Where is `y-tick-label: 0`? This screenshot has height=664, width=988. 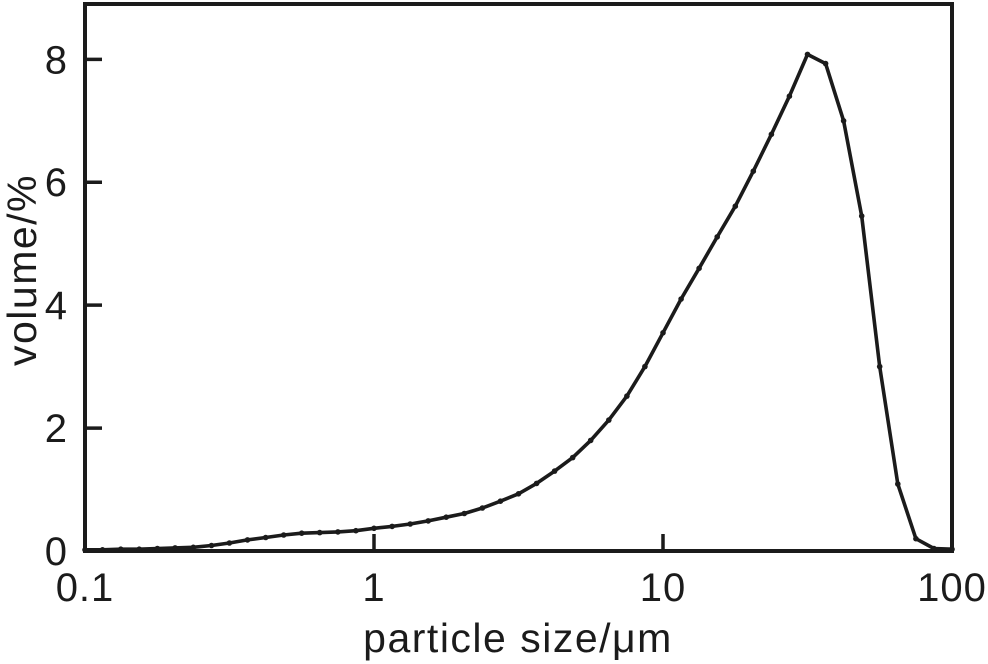
y-tick-label: 0 is located at coordinates (56, 552).